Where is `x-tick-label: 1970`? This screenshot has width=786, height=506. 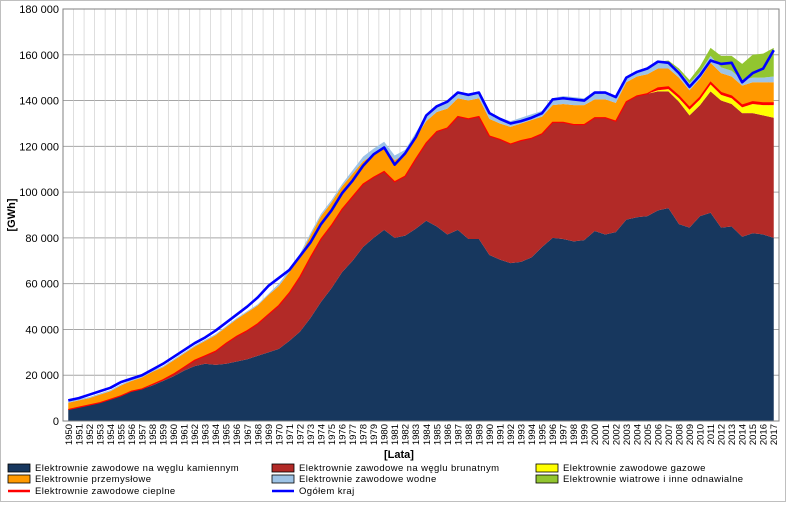 x-tick-label: 1970 is located at coordinates (279, 434).